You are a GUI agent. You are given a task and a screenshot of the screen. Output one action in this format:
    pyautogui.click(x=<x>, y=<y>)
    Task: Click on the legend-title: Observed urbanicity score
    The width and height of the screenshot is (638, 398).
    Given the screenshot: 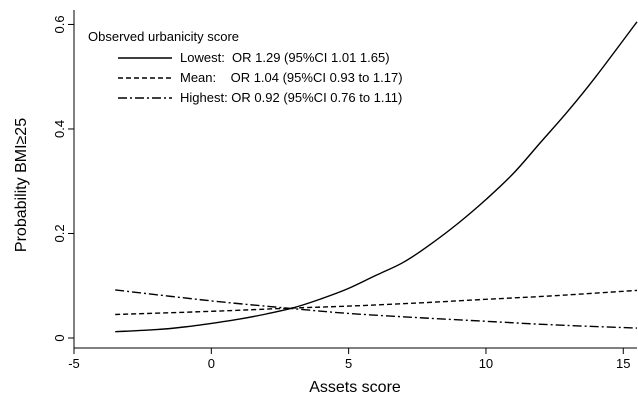 What is the action you would take?
    pyautogui.click(x=163, y=36)
    